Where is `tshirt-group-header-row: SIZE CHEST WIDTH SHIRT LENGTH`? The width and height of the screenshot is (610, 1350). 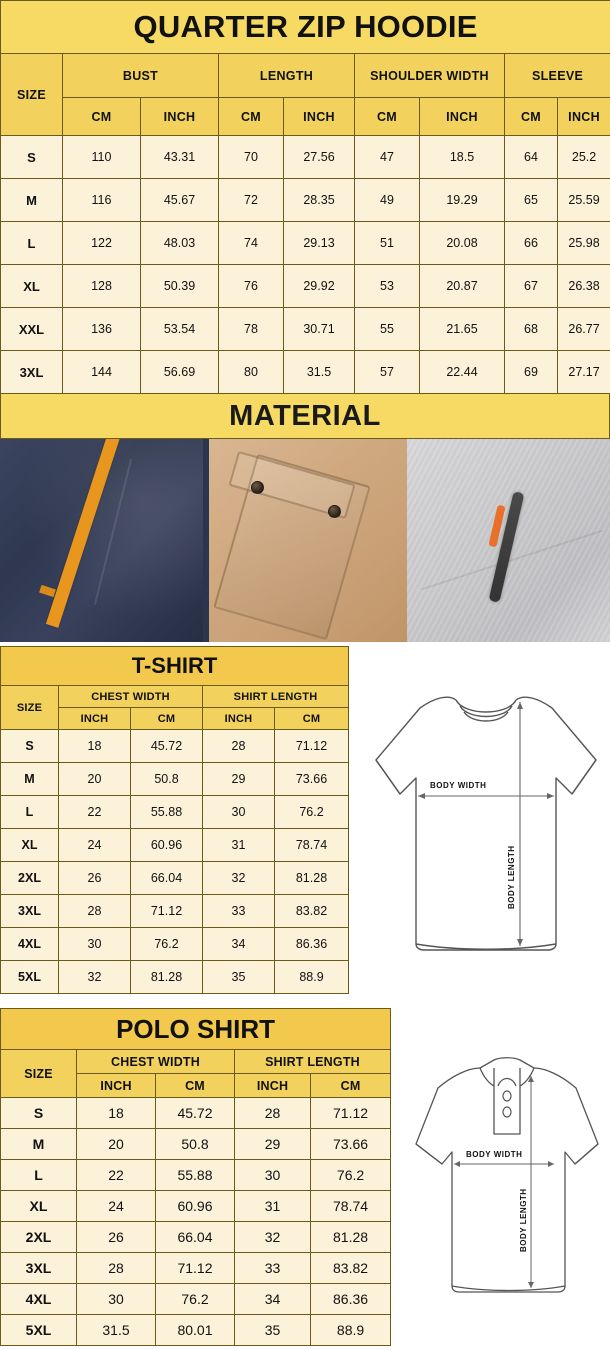
tshirt-group-header-row: SIZE CHEST WIDTH SHIRT LENGTH is located at coordinates (174, 707).